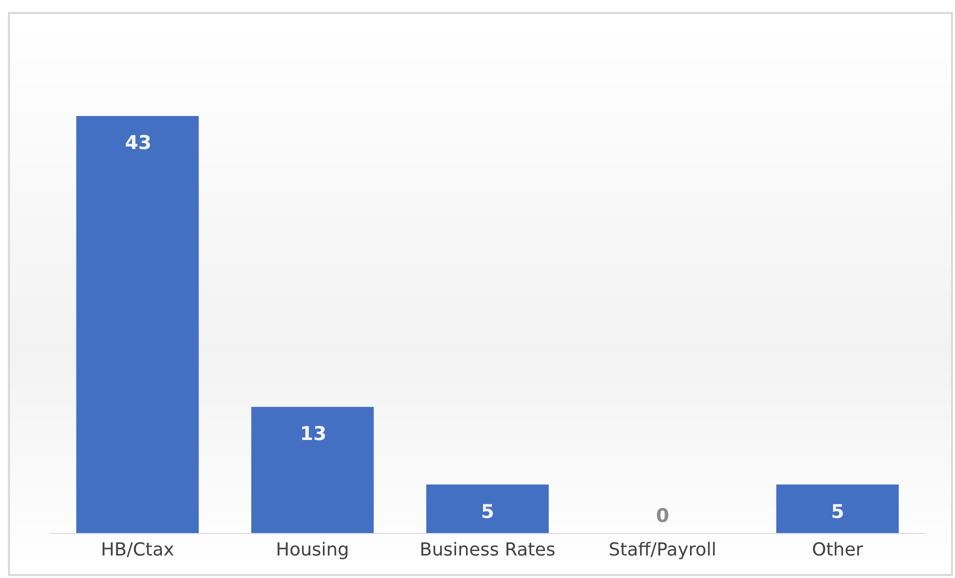 This screenshot has width=955, height=578. What do you see at coordinates (662, 550) in the screenshot?
I see `x-tick-label: Staff/Payroll` at bounding box center [662, 550].